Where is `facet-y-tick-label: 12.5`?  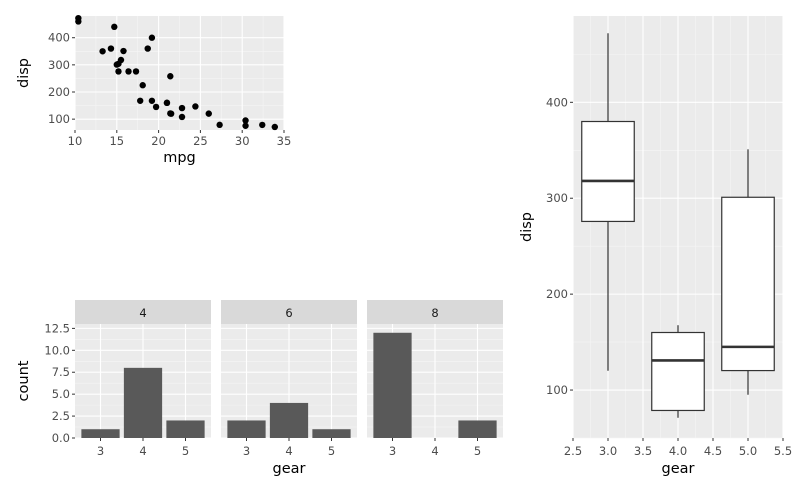 facet-y-tick-label: 12.5 is located at coordinates (57, 328).